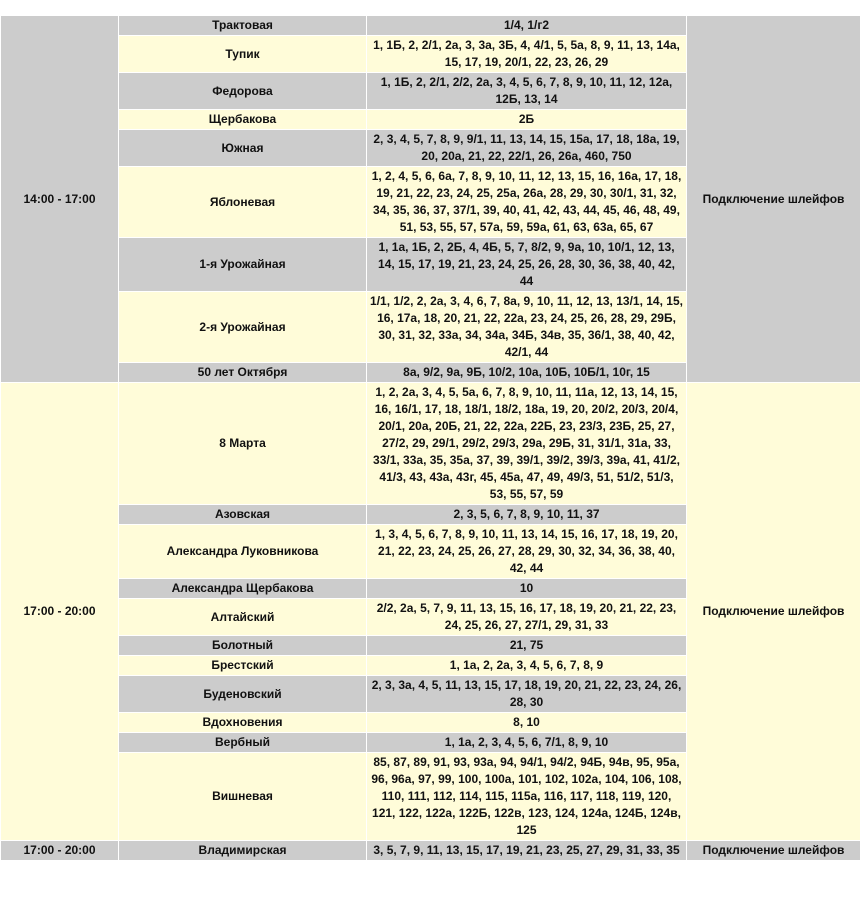 The image size is (860, 899). I want to click on house-numbers: 1, 1а, 2, 2а, 3, 4, 5, 6, 7, 8, 9, so click(526, 665).